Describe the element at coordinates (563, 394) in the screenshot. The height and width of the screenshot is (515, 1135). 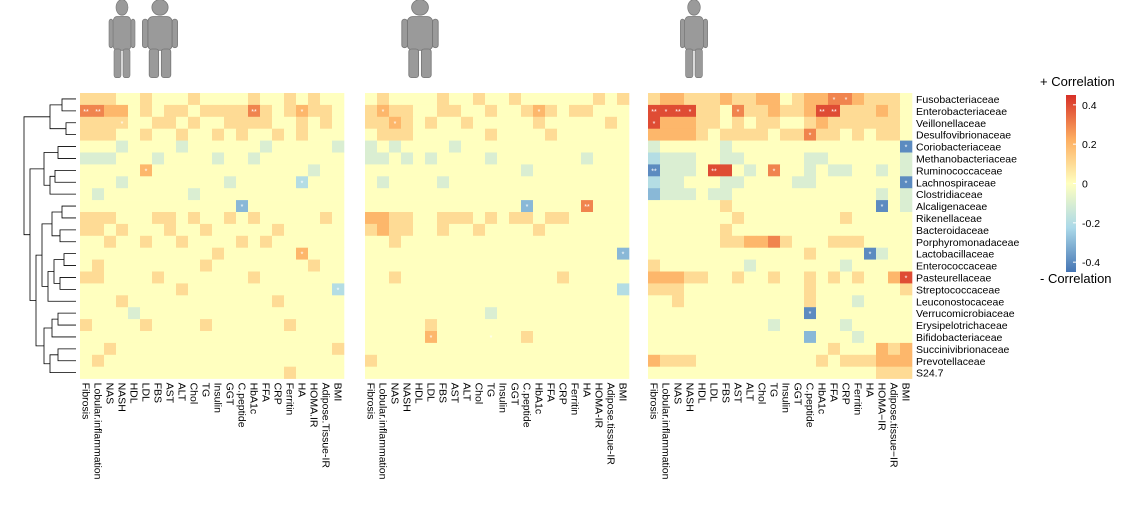
I see `x-tick-label: CRP` at that location.